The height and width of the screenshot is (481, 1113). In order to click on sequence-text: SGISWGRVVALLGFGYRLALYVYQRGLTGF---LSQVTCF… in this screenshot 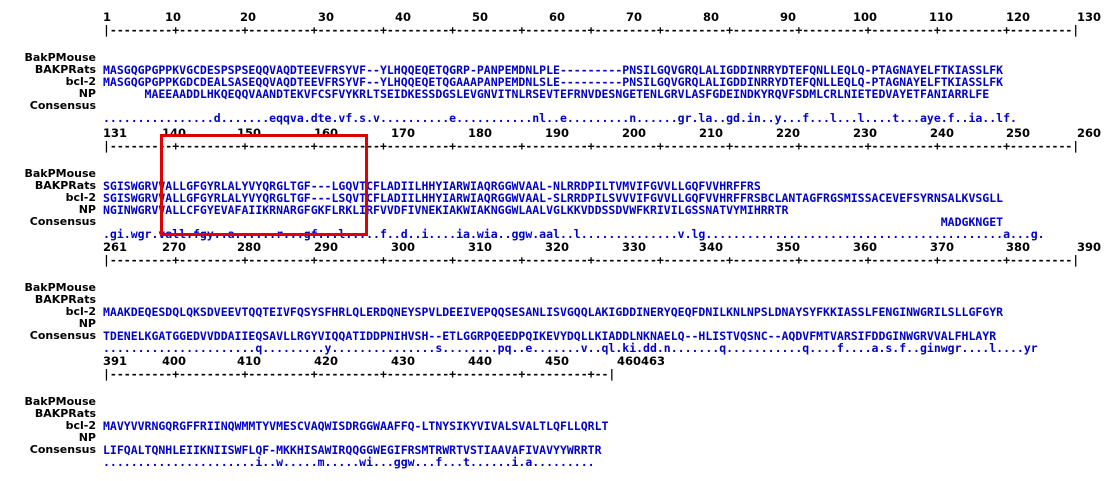, I will do `click(553, 198)`.